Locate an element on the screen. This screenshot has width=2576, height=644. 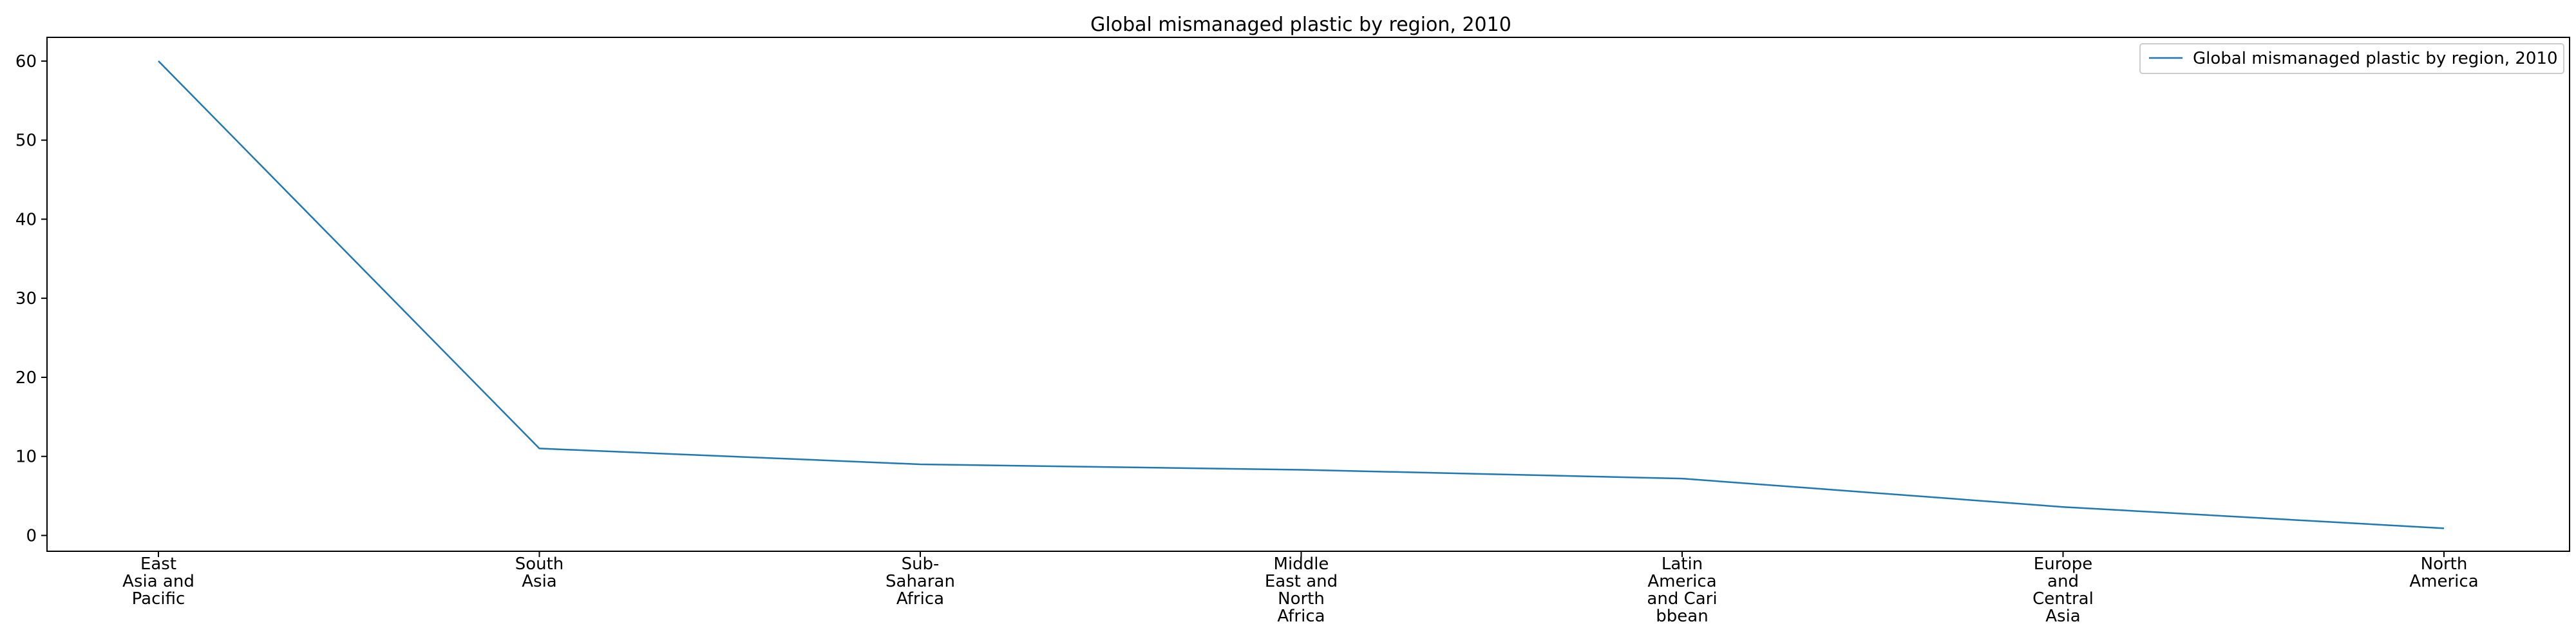
x-tick-label-line: Asia and is located at coordinates (158, 581).